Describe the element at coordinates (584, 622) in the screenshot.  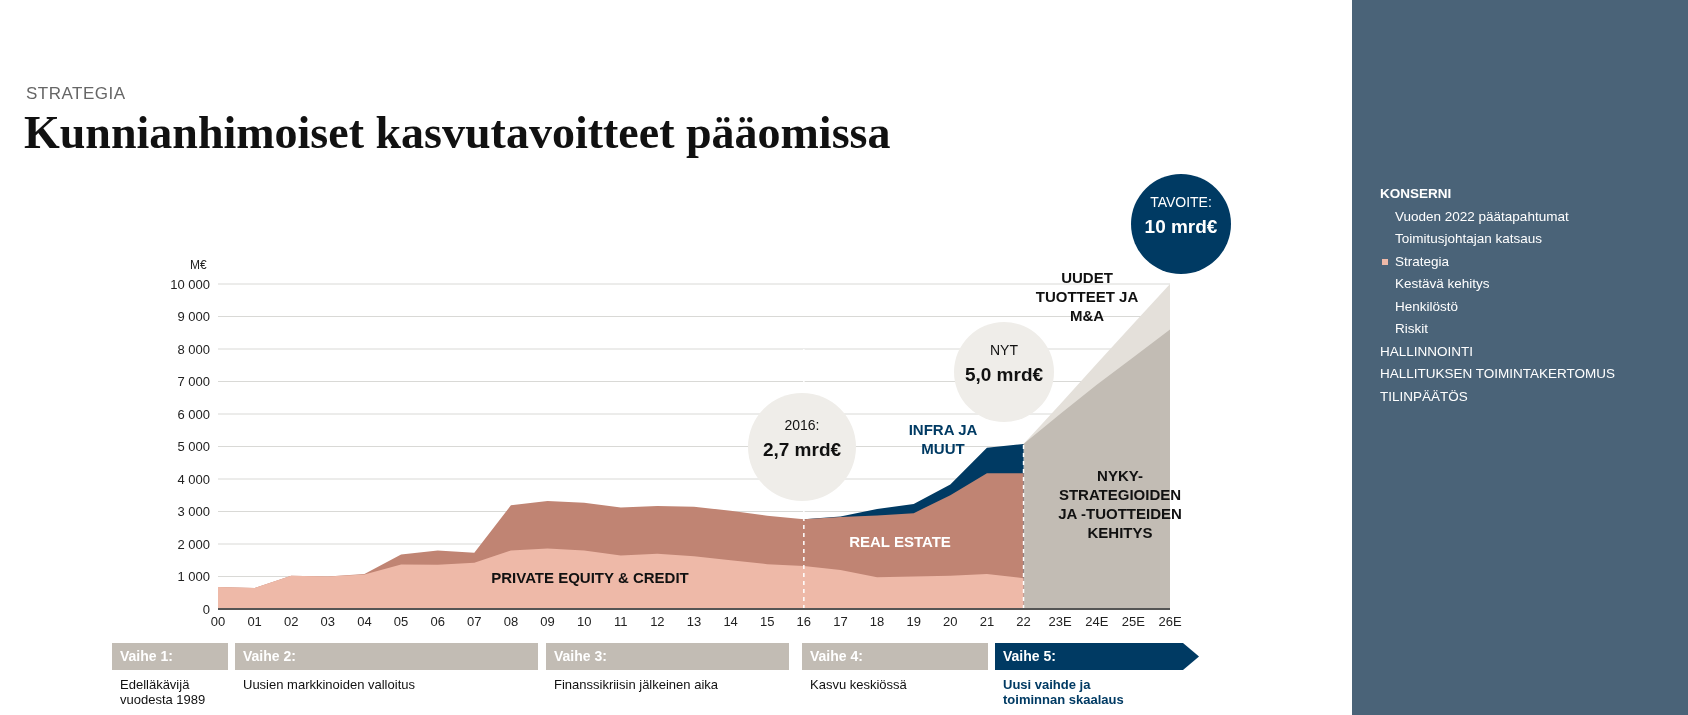
I see `x-tick-label: 10` at that location.